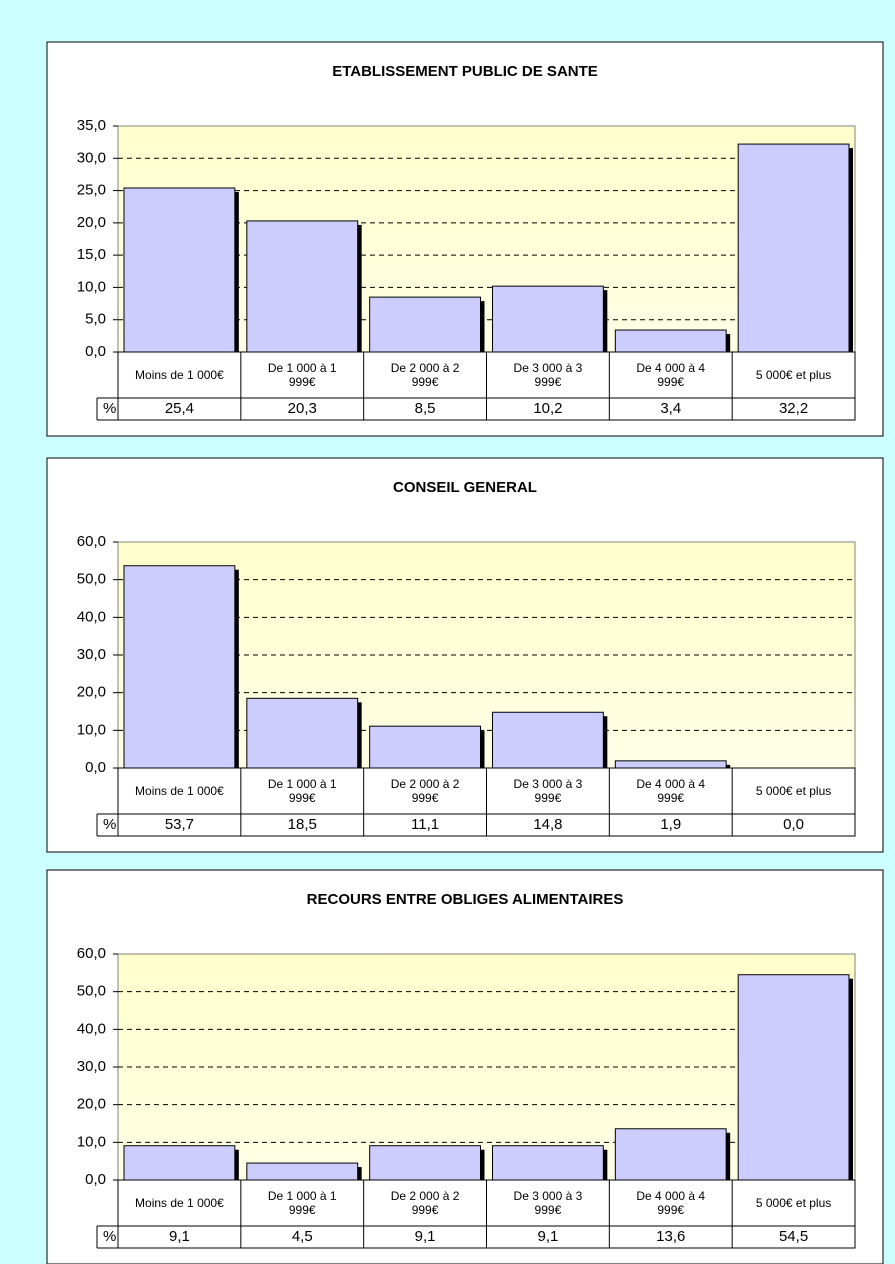  I want to click on chart-title: CONSEIL GENERAL, so click(465, 487).